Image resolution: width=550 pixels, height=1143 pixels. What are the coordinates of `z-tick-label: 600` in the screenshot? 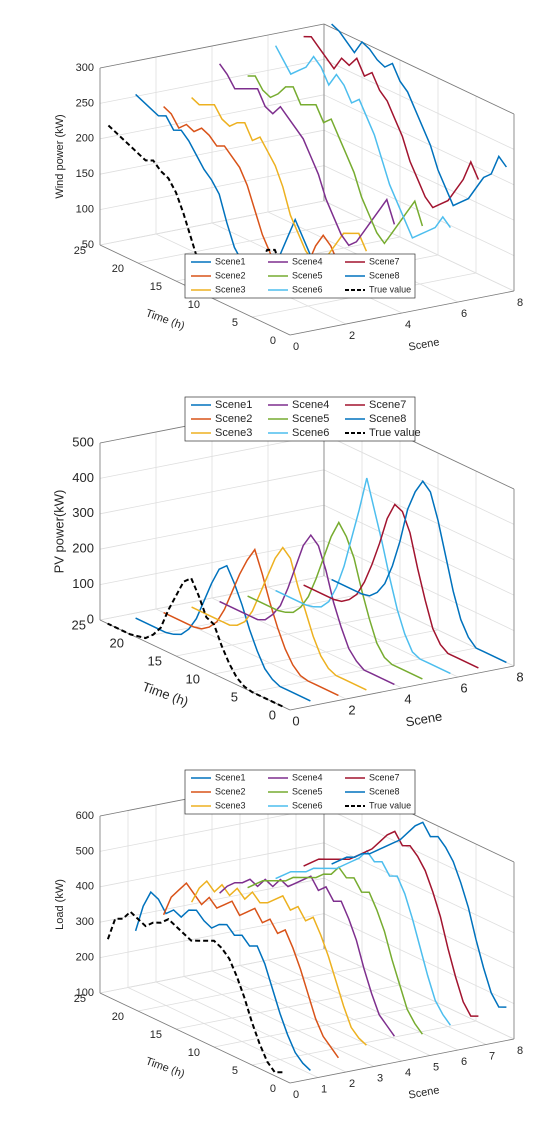 It's located at (85, 816).